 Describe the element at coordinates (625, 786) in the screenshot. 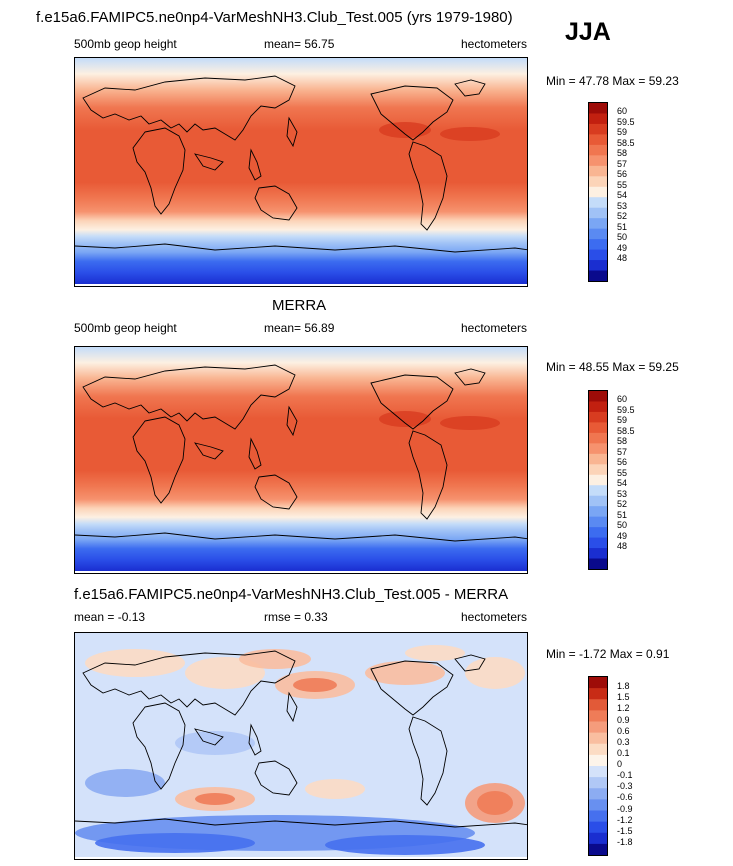

I see `colorbar-tick-label: -0.3` at that location.